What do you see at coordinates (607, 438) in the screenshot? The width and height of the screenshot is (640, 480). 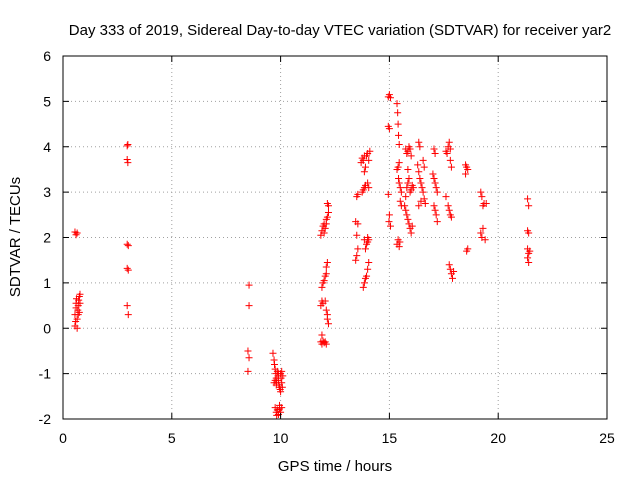 I see `x-tick-label: 25` at bounding box center [607, 438].